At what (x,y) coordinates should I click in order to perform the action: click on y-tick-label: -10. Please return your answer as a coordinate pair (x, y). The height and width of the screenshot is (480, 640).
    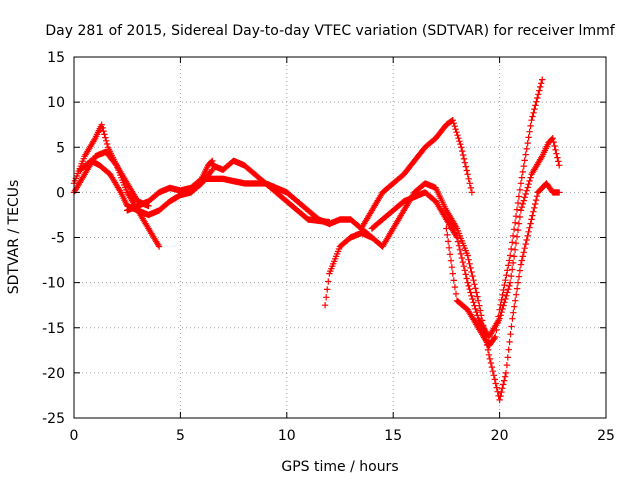
    Looking at the image, I should click on (53, 284).